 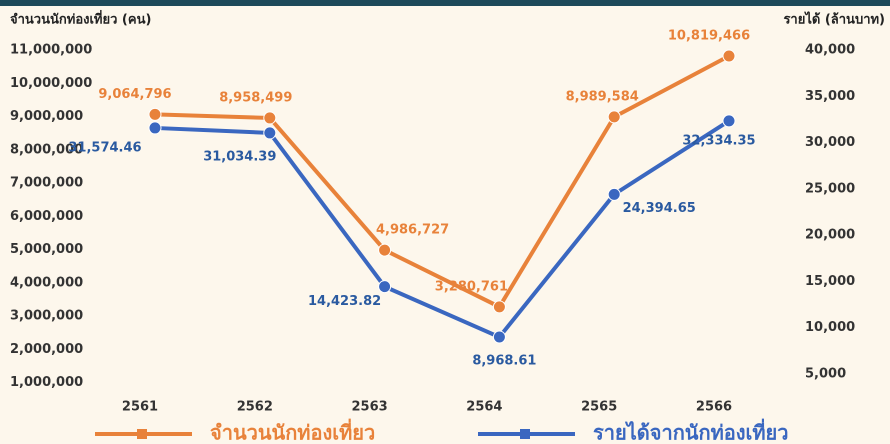 What do you see at coordinates (830, 327) in the screenshot?
I see `y2-tick-label: 10,000` at bounding box center [830, 327].